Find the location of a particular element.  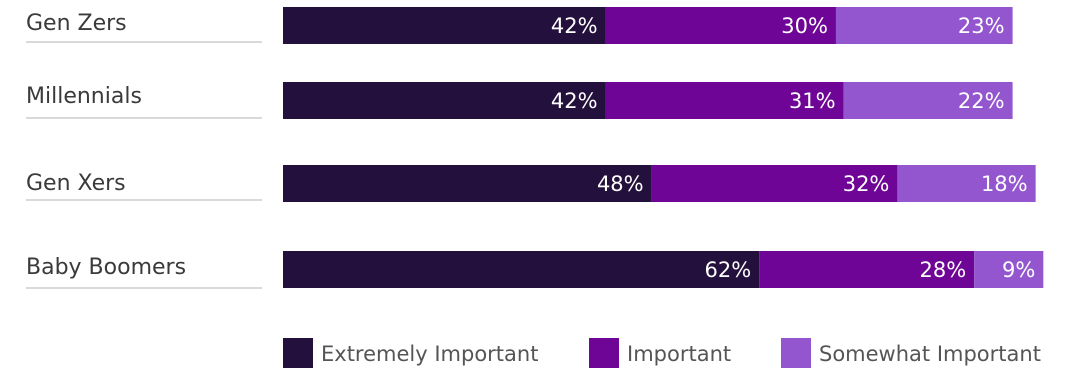

data-label: 32% is located at coordinates (866, 184).